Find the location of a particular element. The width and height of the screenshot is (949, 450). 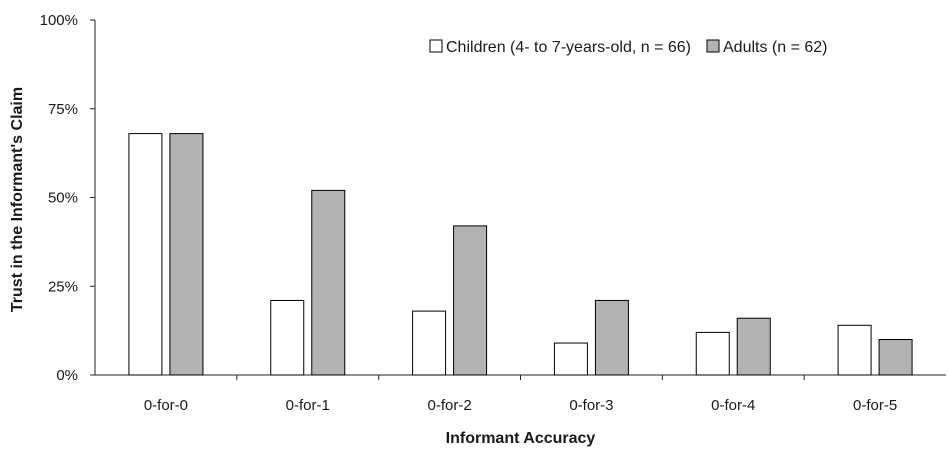

y-tick-label: 50% is located at coordinates (63, 198).